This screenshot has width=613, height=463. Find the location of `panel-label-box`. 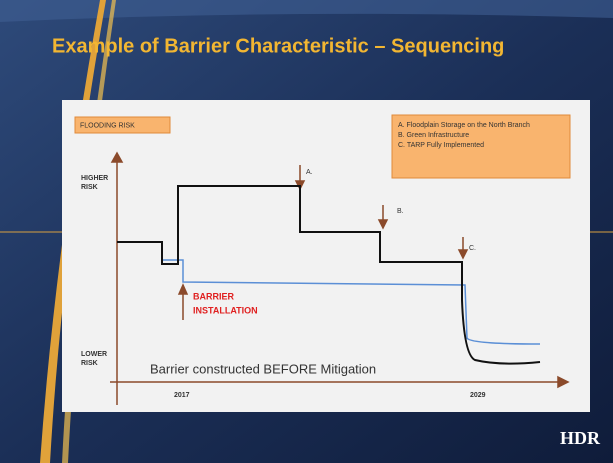

panel-label-box is located at coordinates (122, 125).